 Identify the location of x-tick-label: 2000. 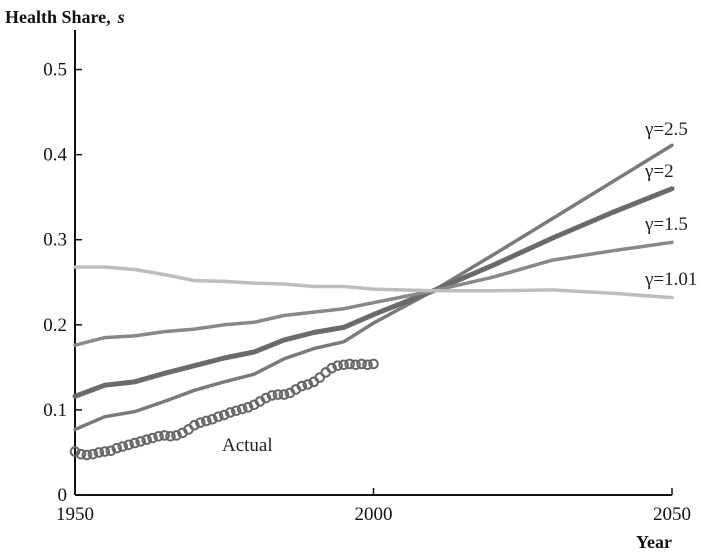
(374, 514).